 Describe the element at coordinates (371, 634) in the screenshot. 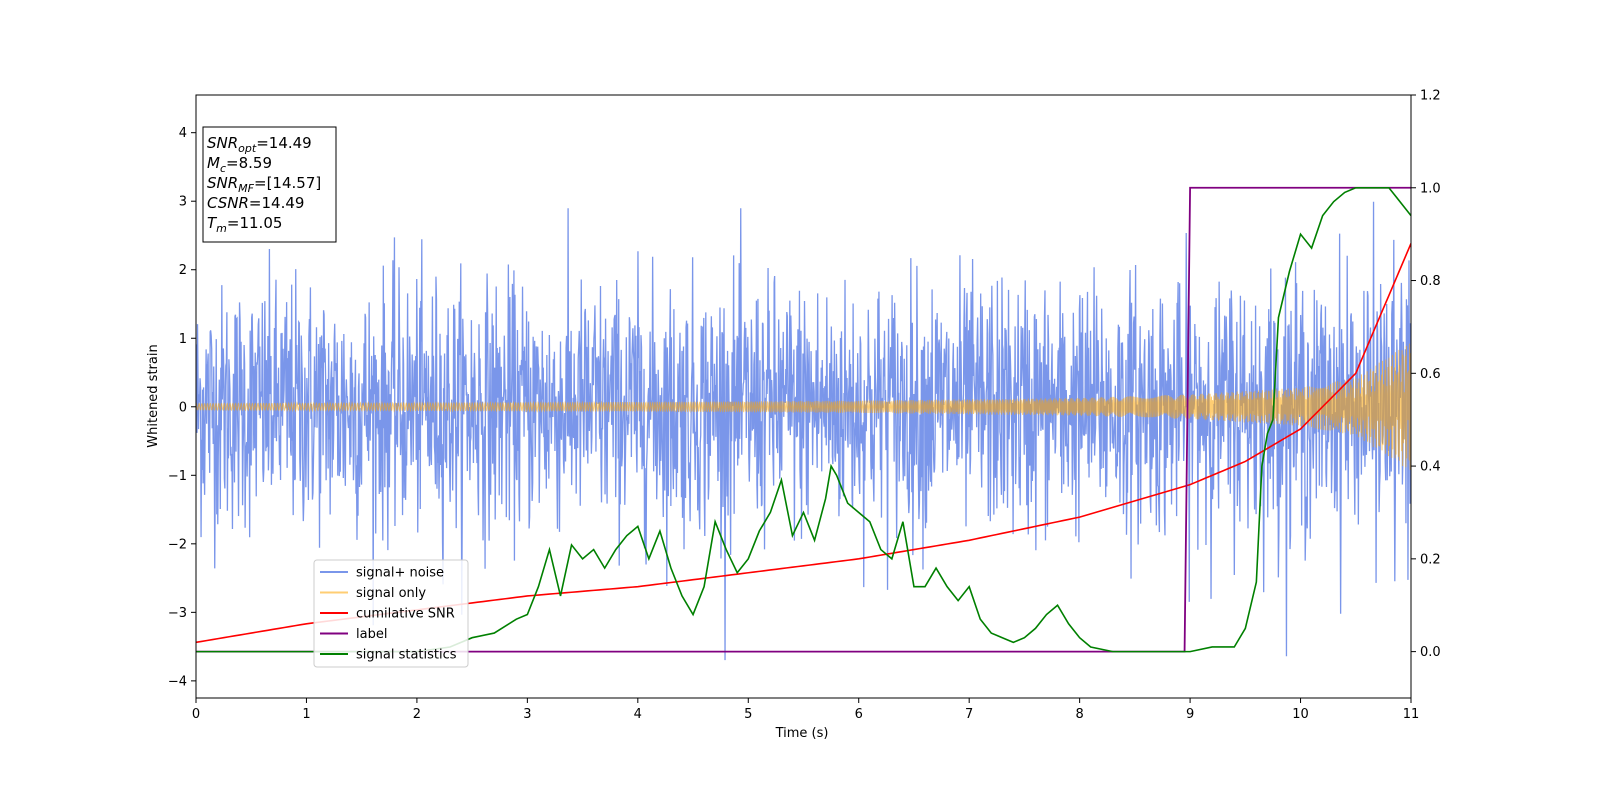

I see `legend-label: label` at that location.